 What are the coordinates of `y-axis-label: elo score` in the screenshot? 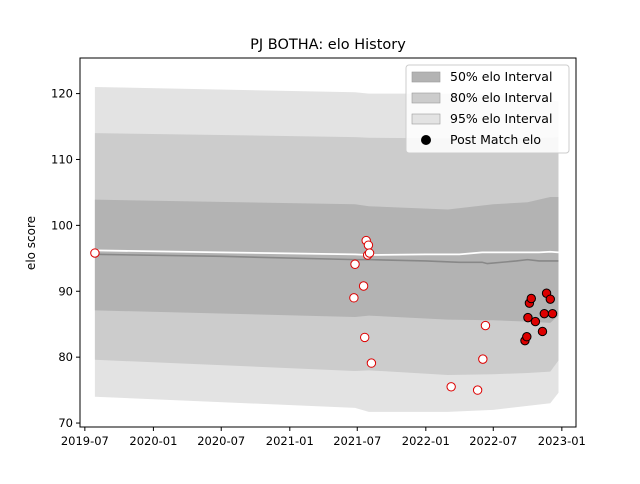 It's located at (31, 243).